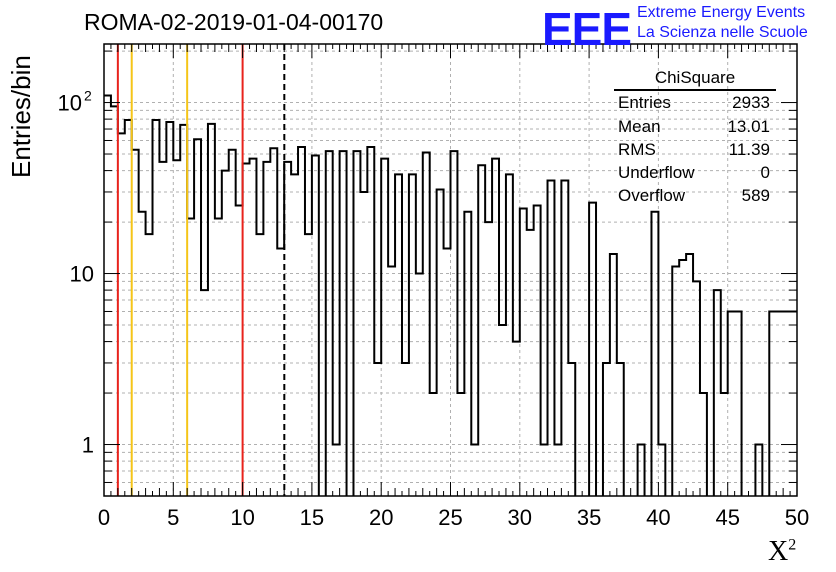 The height and width of the screenshot is (572, 836). What do you see at coordinates (694, 195) in the screenshot?
I see `stats-row-overflow: Overflow 589` at bounding box center [694, 195].